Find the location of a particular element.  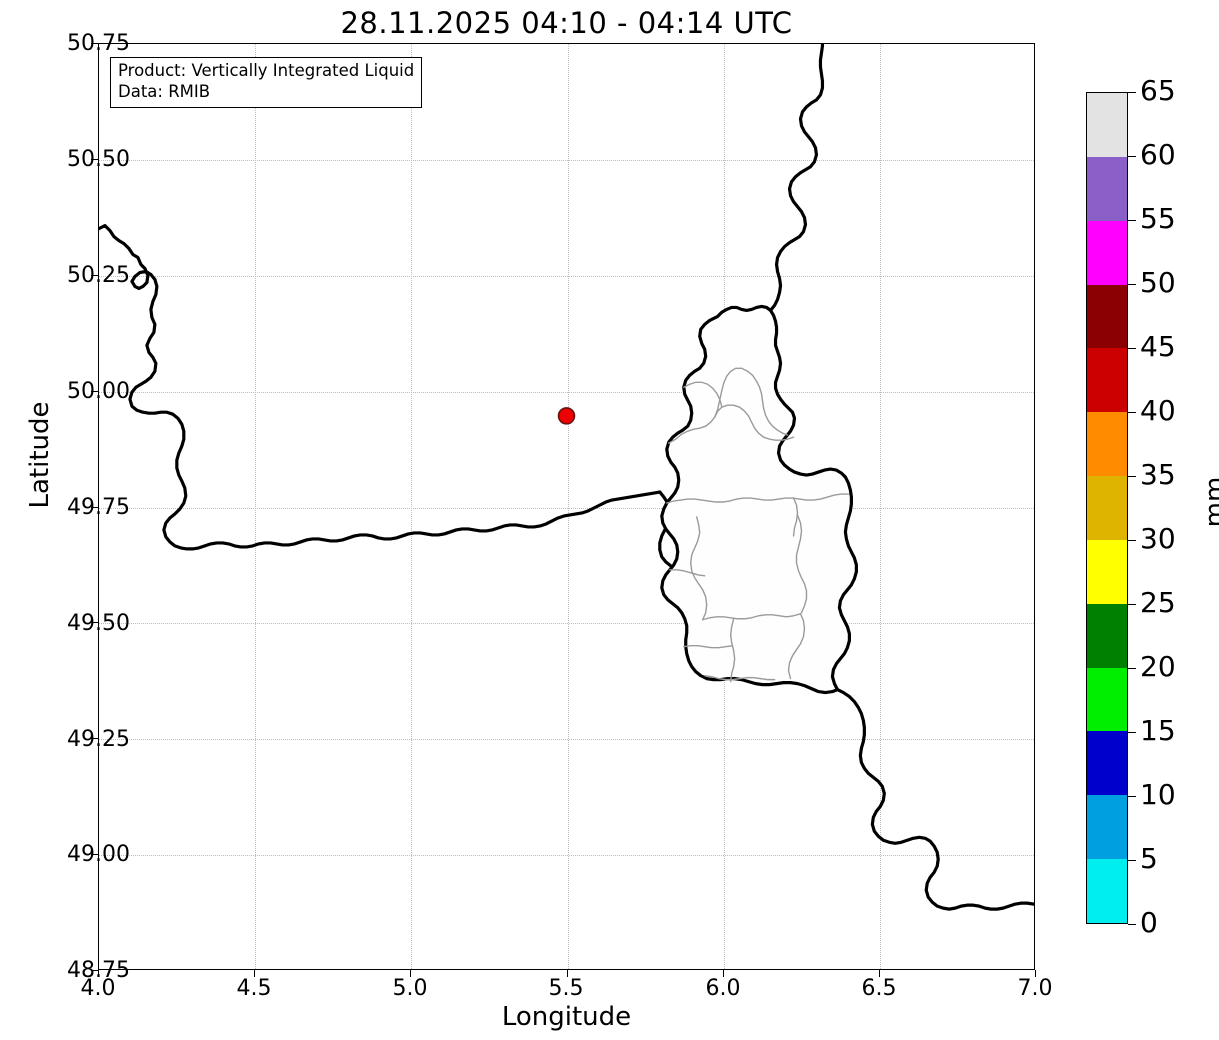

germany-france-border is located at coordinates (934, 799).